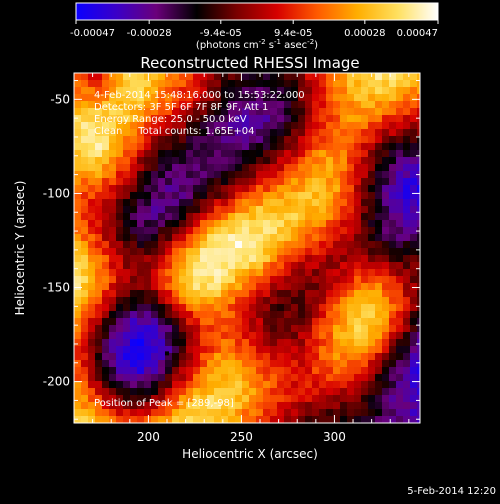 The height and width of the screenshot is (504, 500). I want to click on colorbar-tick-label: 0.00047, so click(417, 33).